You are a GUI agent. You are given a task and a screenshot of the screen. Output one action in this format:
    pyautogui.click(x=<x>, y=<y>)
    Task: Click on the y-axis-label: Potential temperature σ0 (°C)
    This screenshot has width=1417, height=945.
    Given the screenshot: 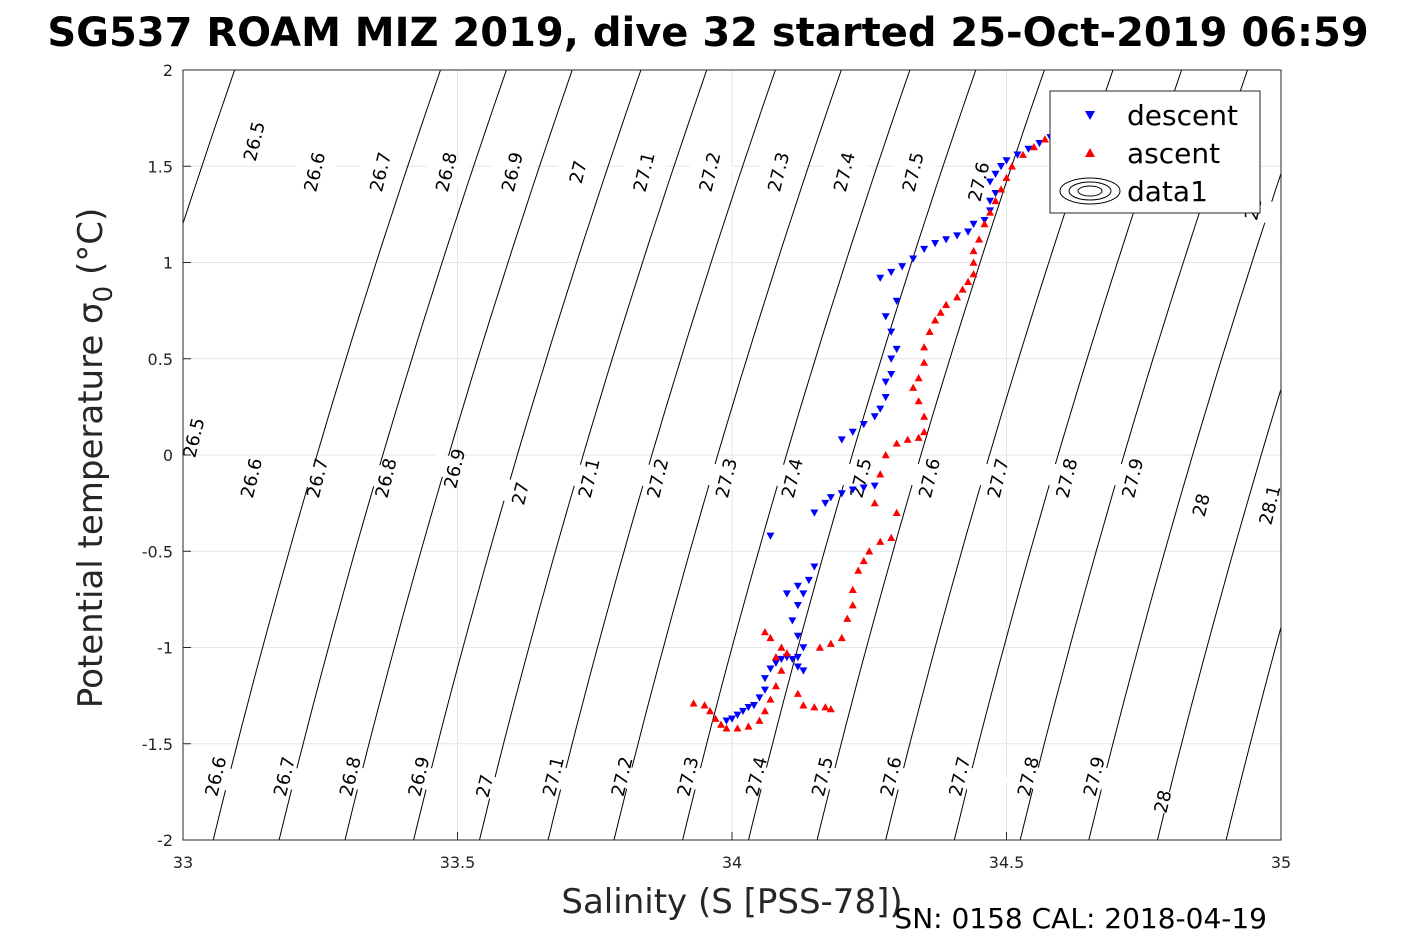 What is the action you would take?
    pyautogui.click(x=95, y=458)
    